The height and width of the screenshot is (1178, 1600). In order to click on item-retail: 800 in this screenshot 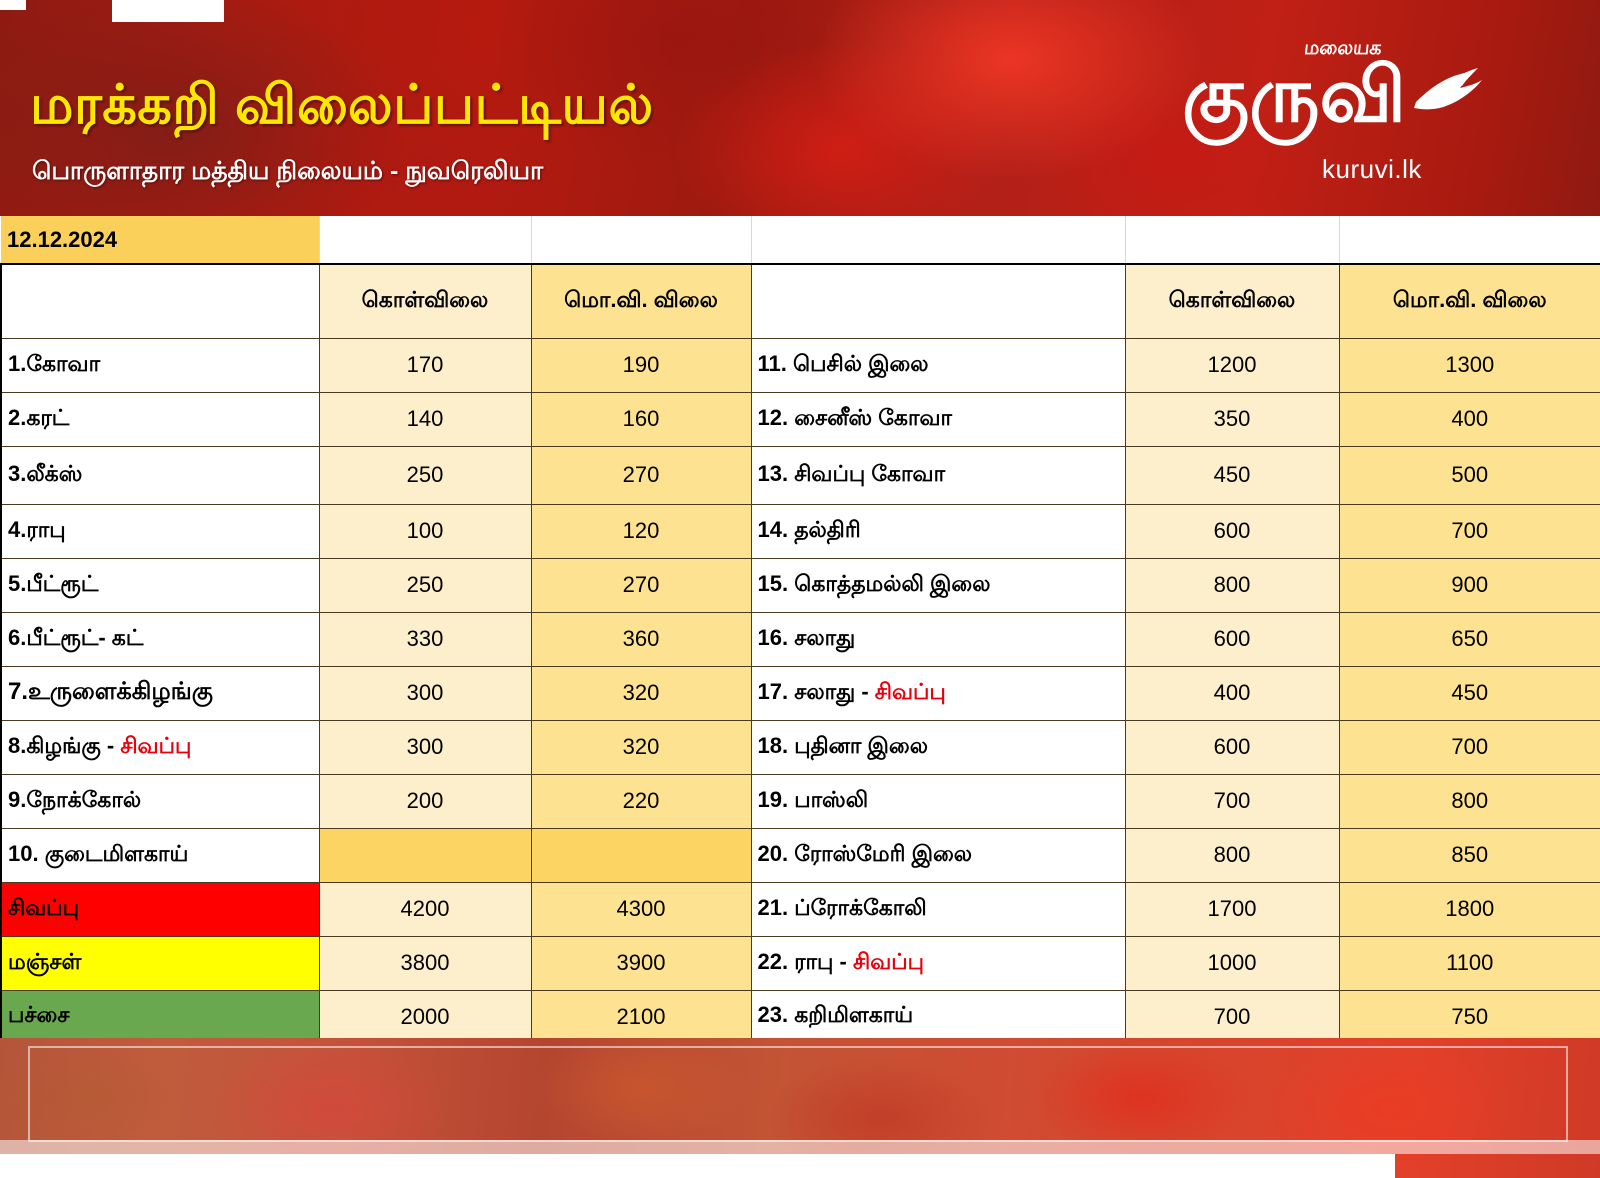, I will do `click(1469, 801)`.